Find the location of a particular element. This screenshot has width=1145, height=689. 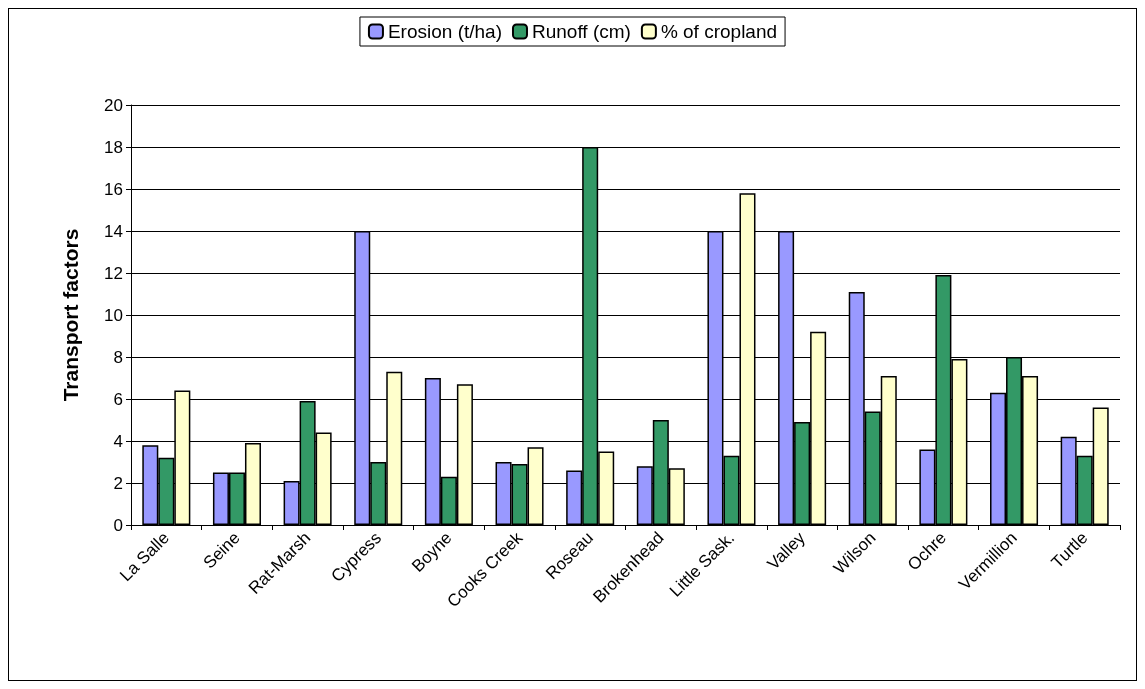

y-tick-label: 8 is located at coordinates (118, 357).